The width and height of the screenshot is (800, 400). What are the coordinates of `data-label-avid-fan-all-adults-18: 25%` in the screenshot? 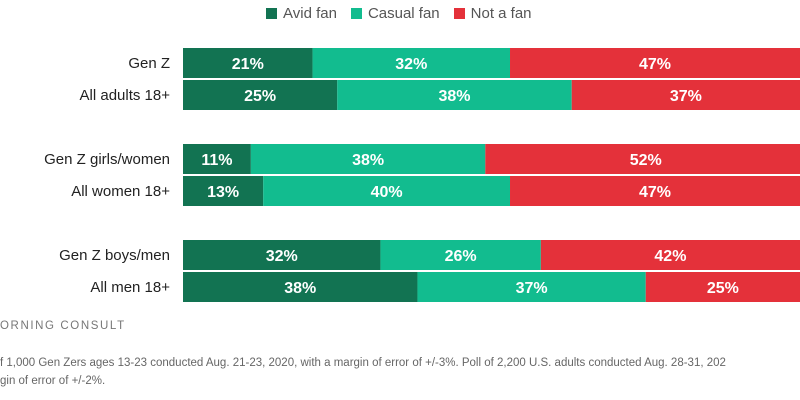 It's located at (260, 96).